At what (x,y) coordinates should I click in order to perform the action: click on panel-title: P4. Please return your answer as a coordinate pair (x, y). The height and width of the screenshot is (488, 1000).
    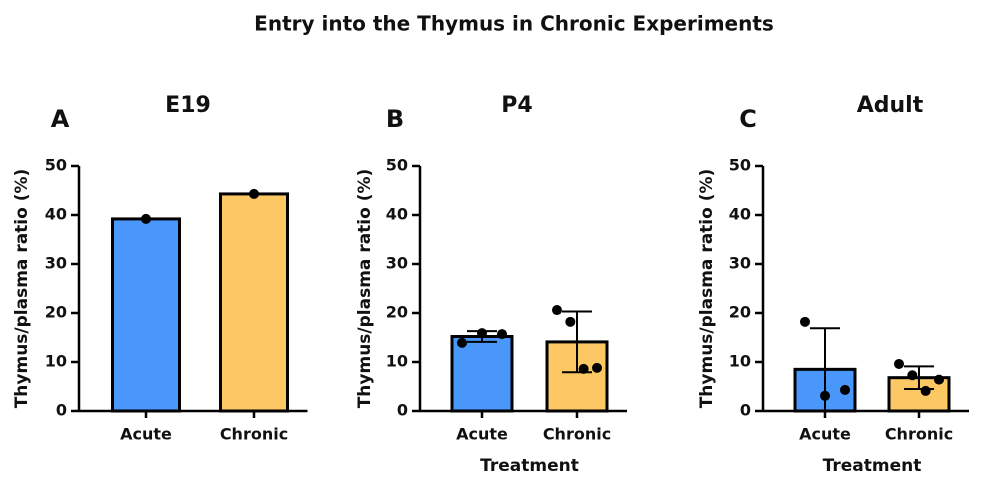
    Looking at the image, I should click on (516, 105).